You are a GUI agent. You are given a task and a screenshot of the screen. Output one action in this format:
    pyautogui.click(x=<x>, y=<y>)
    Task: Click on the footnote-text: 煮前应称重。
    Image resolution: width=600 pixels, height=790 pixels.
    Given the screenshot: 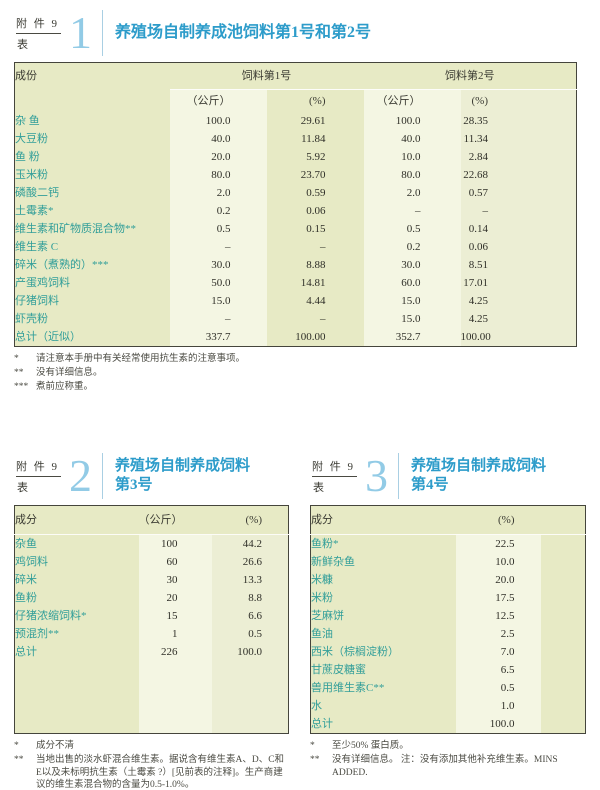 What is the action you would take?
    pyautogui.click(x=65, y=386)
    